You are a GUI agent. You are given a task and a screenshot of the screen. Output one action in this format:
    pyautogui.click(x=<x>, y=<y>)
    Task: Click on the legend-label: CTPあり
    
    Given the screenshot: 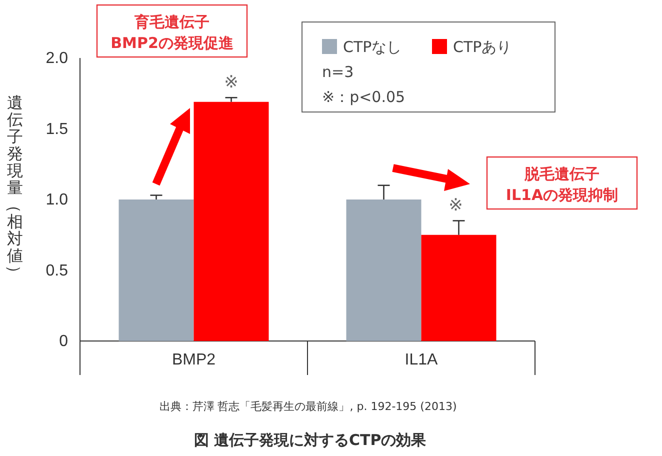 What is the action you would take?
    pyautogui.click(x=482, y=47)
    